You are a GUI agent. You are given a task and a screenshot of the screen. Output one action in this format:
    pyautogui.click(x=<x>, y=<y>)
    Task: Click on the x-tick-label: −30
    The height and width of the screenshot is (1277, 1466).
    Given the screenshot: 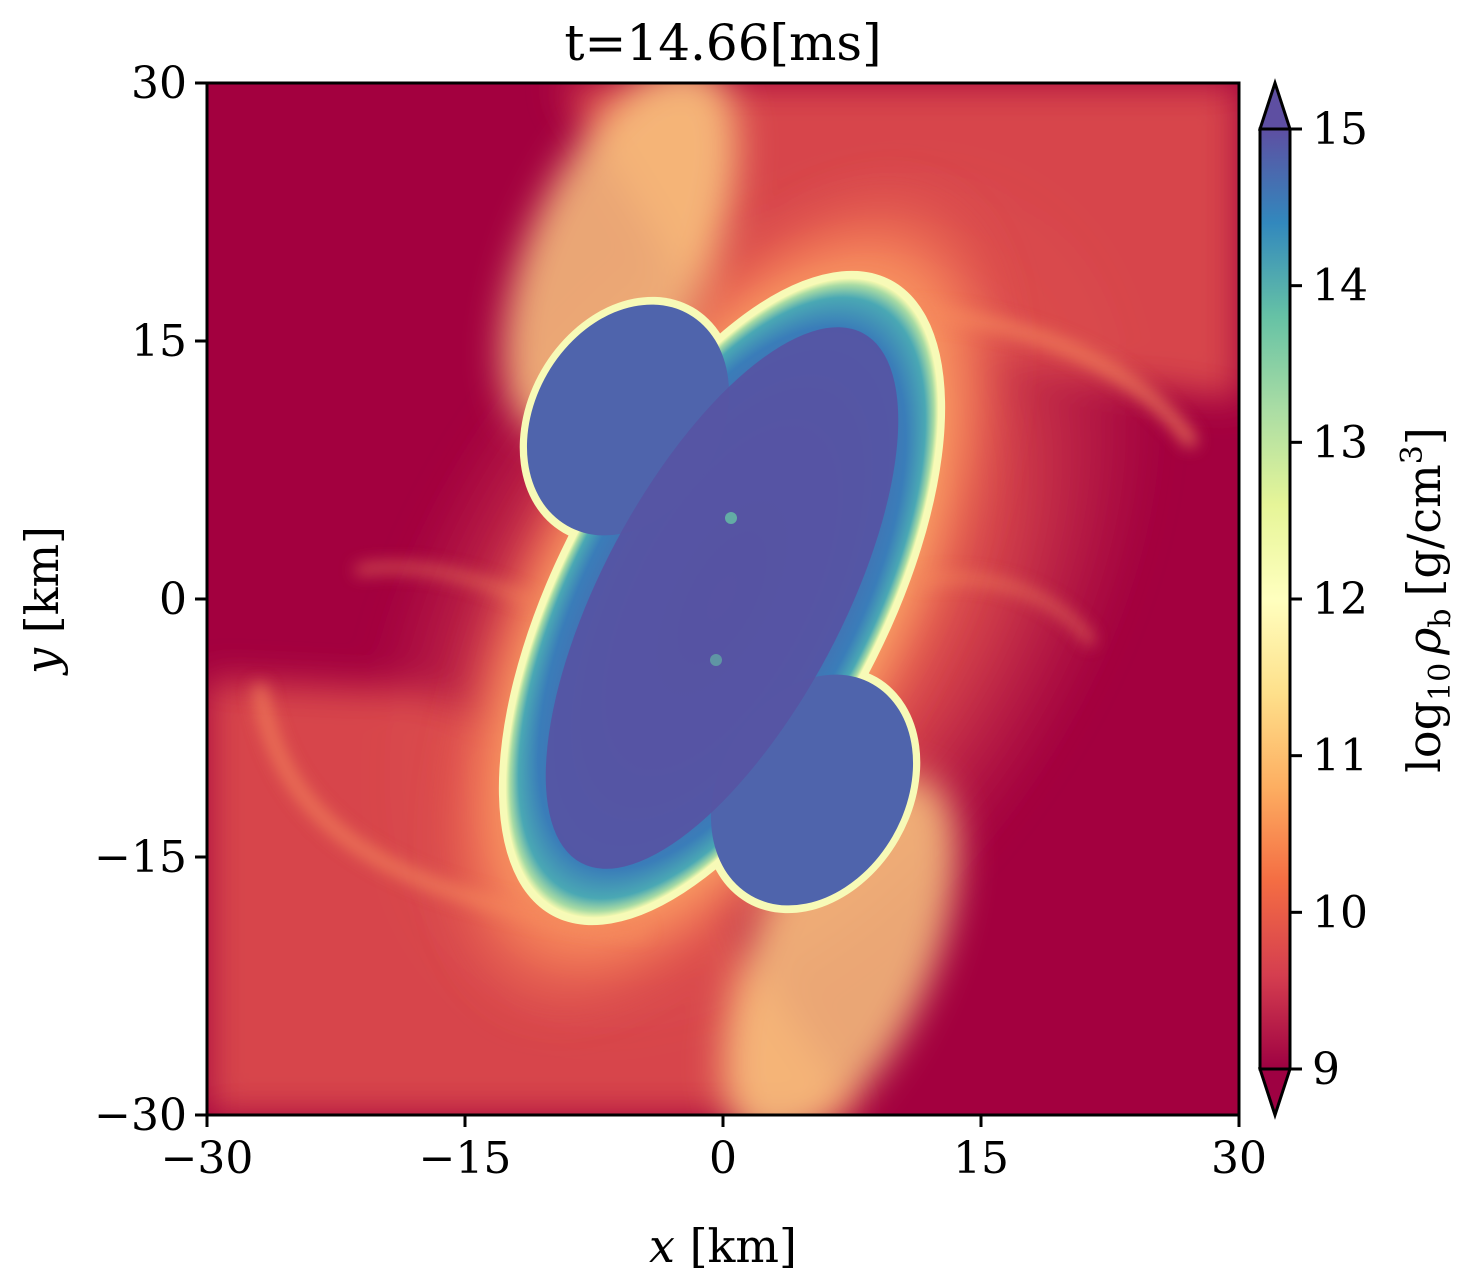 What is the action you would take?
    pyautogui.click(x=207, y=1158)
    